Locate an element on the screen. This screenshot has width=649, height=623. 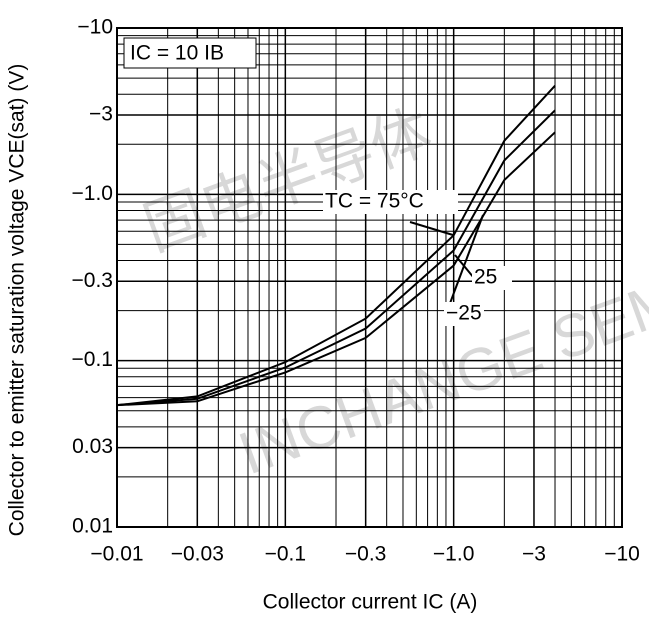
y-tick-label: −0.3 is located at coordinates (92, 280).